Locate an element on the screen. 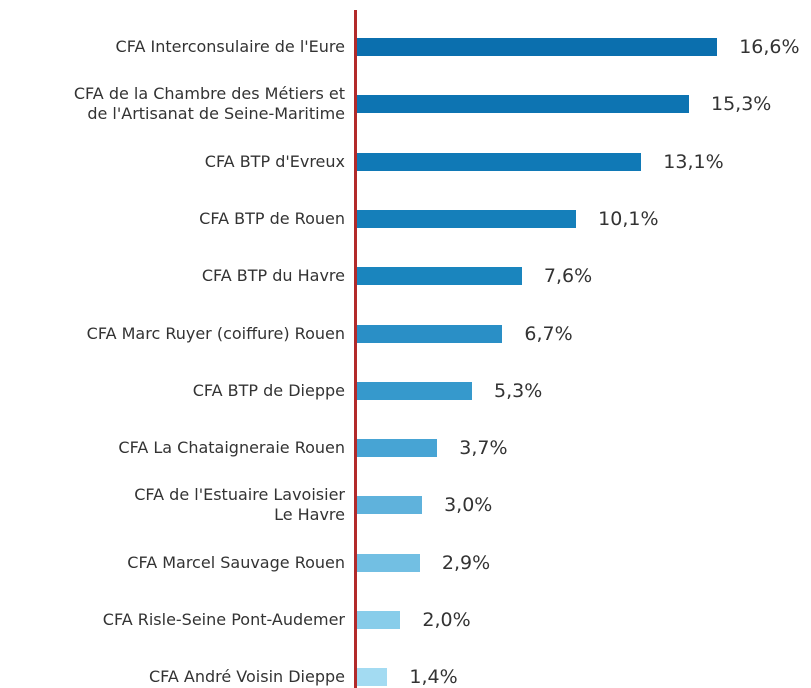 The width and height of the screenshot is (811, 688). value-label: 2,0% is located at coordinates (446, 620).